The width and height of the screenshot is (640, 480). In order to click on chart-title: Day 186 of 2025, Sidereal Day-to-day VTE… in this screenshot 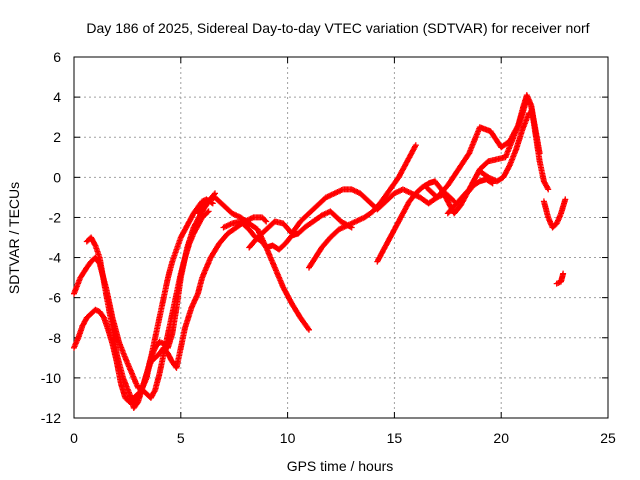, I will do `click(337, 28)`.